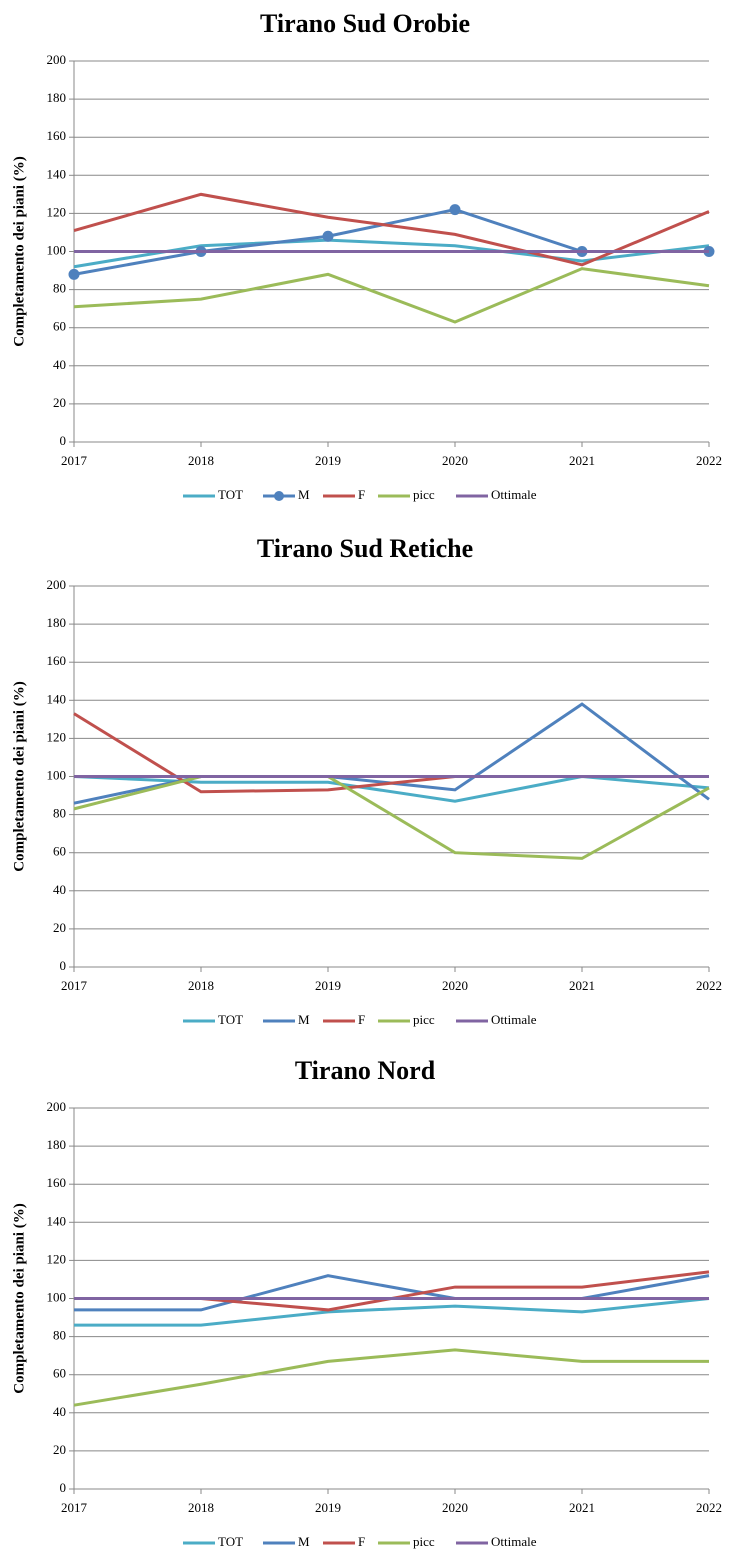  I want to click on chart-title: Tirano Sud Orobie, so click(365, 23).